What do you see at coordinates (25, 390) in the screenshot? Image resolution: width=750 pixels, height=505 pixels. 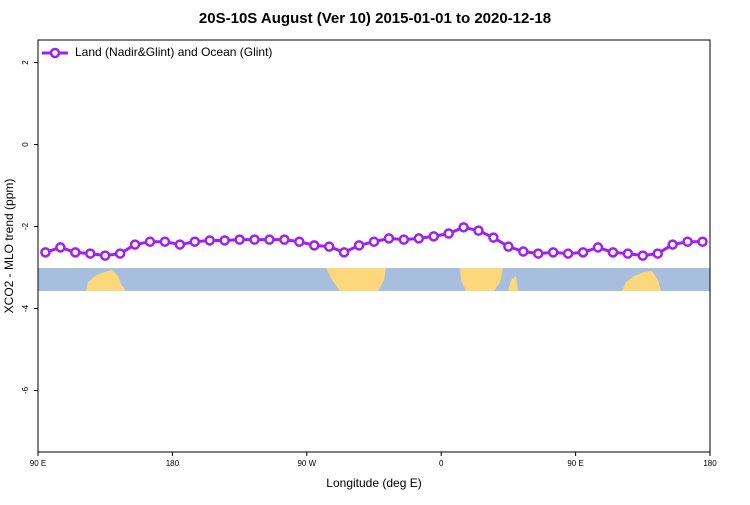 I see `y-tick-label: -6` at bounding box center [25, 390].